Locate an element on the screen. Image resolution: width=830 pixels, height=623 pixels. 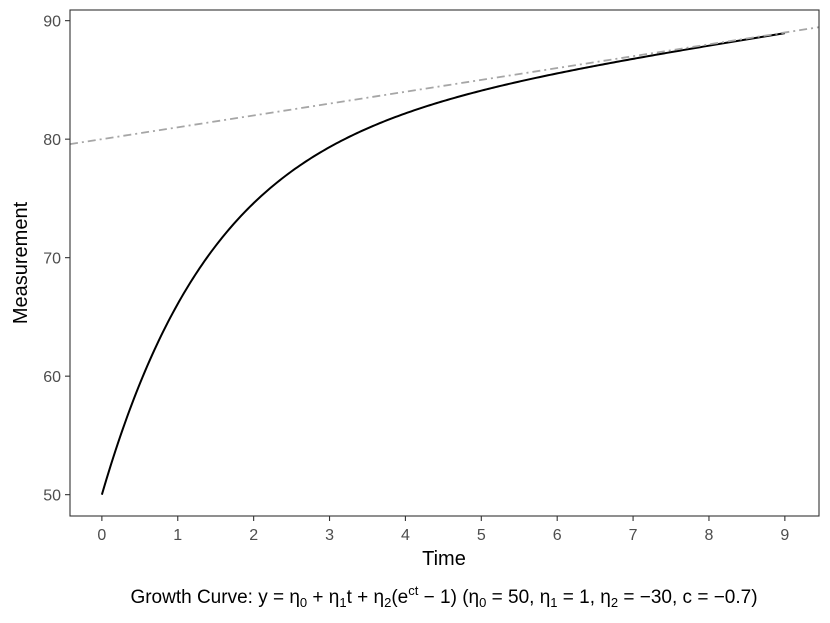
y-axis-ticks: 50 60 70 80 90 is located at coordinates (56, 259).